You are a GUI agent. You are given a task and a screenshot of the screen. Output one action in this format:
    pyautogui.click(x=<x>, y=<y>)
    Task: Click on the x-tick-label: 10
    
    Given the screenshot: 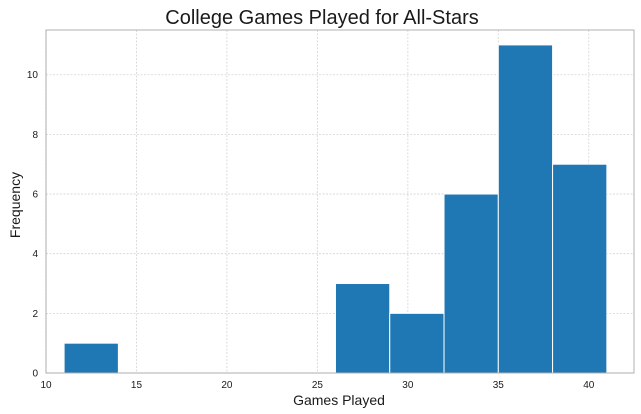 What is the action you would take?
    pyautogui.click(x=46, y=385)
    